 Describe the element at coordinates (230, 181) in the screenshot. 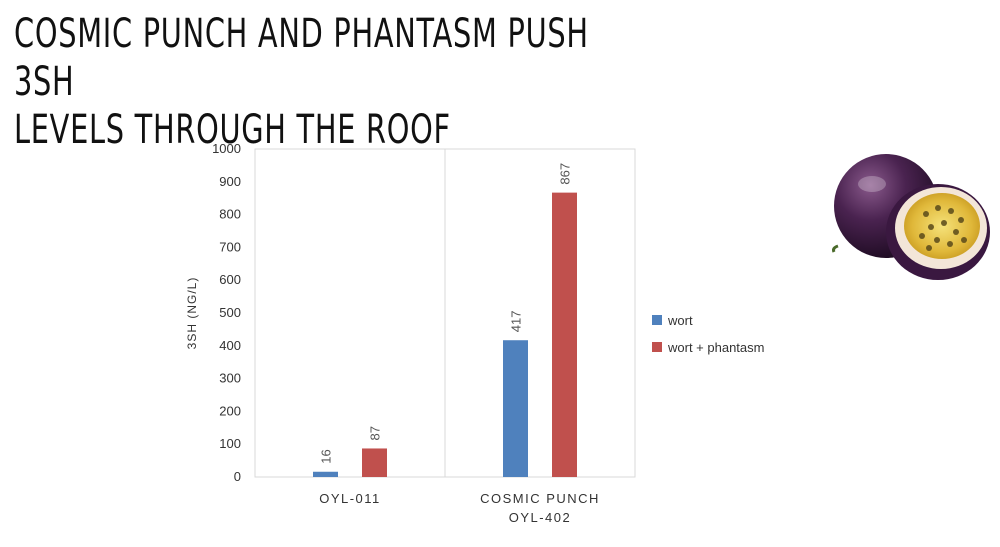

I see `y-tick-label: 900` at that location.